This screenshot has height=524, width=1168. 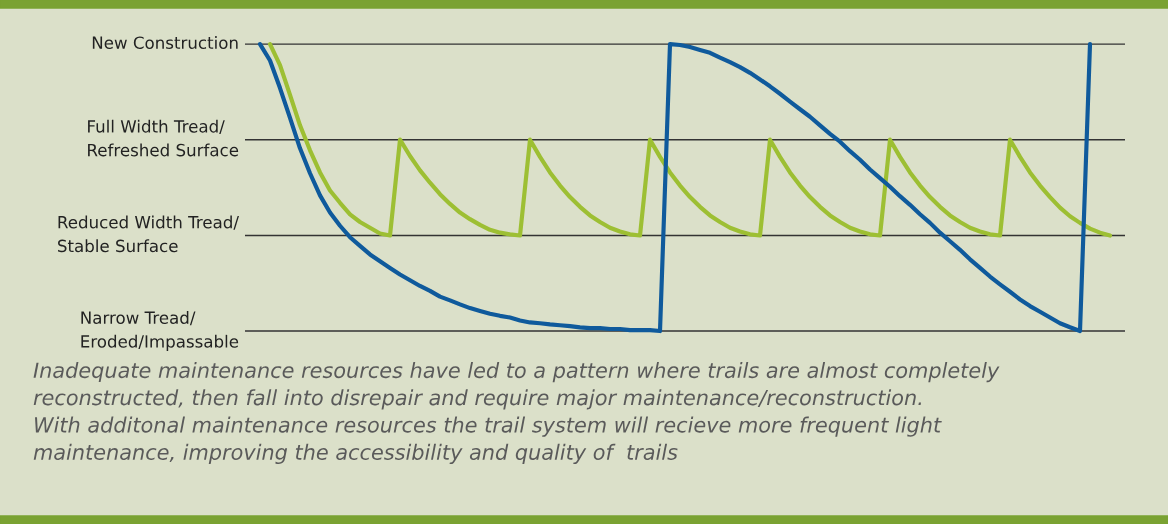 What do you see at coordinates (160, 331) in the screenshot?
I see `ref-line-label: Narrow Tread/ Eroded/Impassable` at bounding box center [160, 331].